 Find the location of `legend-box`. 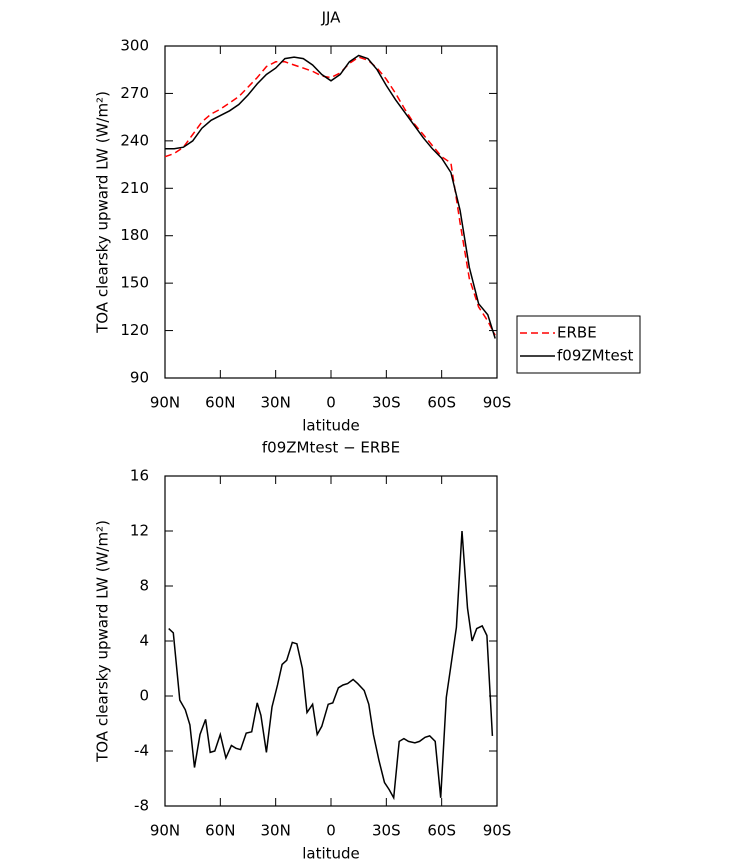

legend-box is located at coordinates (578, 344).